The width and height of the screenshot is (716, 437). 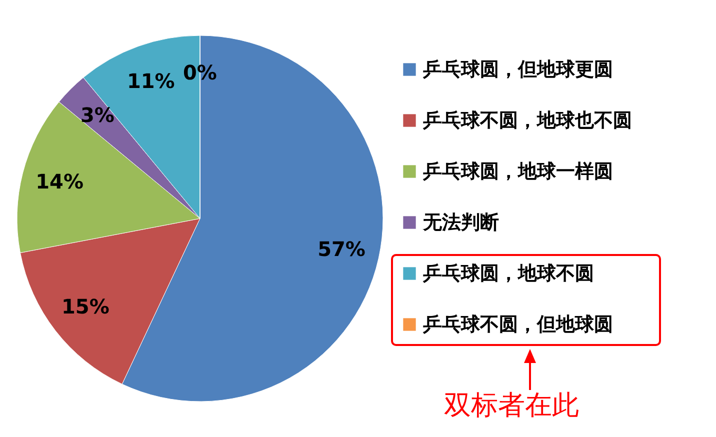 I want to click on legend-label: 乒乓球圆，地球不圆, so click(x=508, y=273).